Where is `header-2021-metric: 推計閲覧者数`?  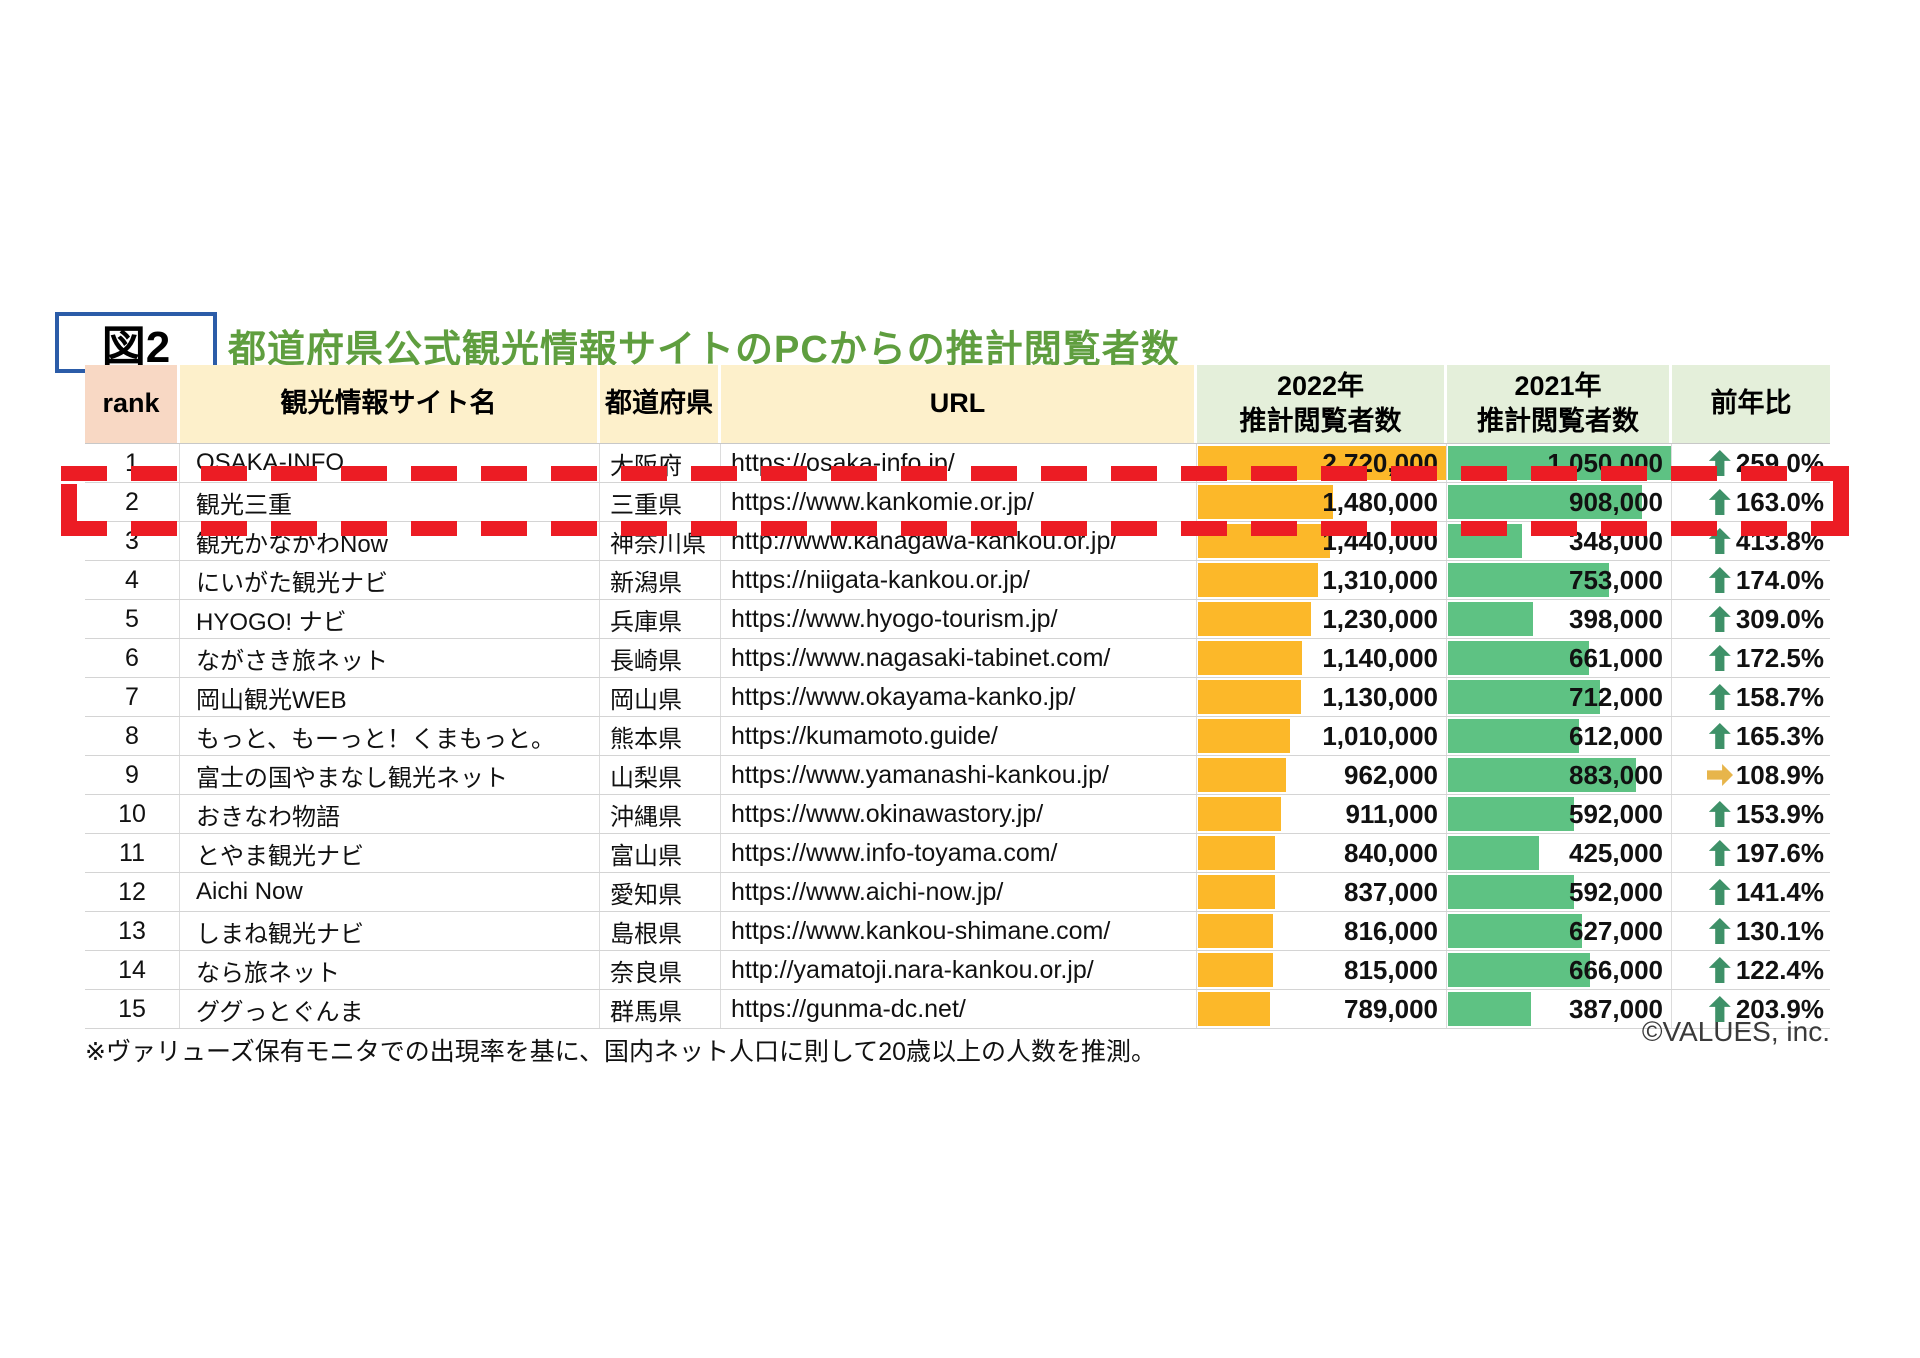 header-2021-metric: 推計閲覧者数 is located at coordinates (1558, 421).